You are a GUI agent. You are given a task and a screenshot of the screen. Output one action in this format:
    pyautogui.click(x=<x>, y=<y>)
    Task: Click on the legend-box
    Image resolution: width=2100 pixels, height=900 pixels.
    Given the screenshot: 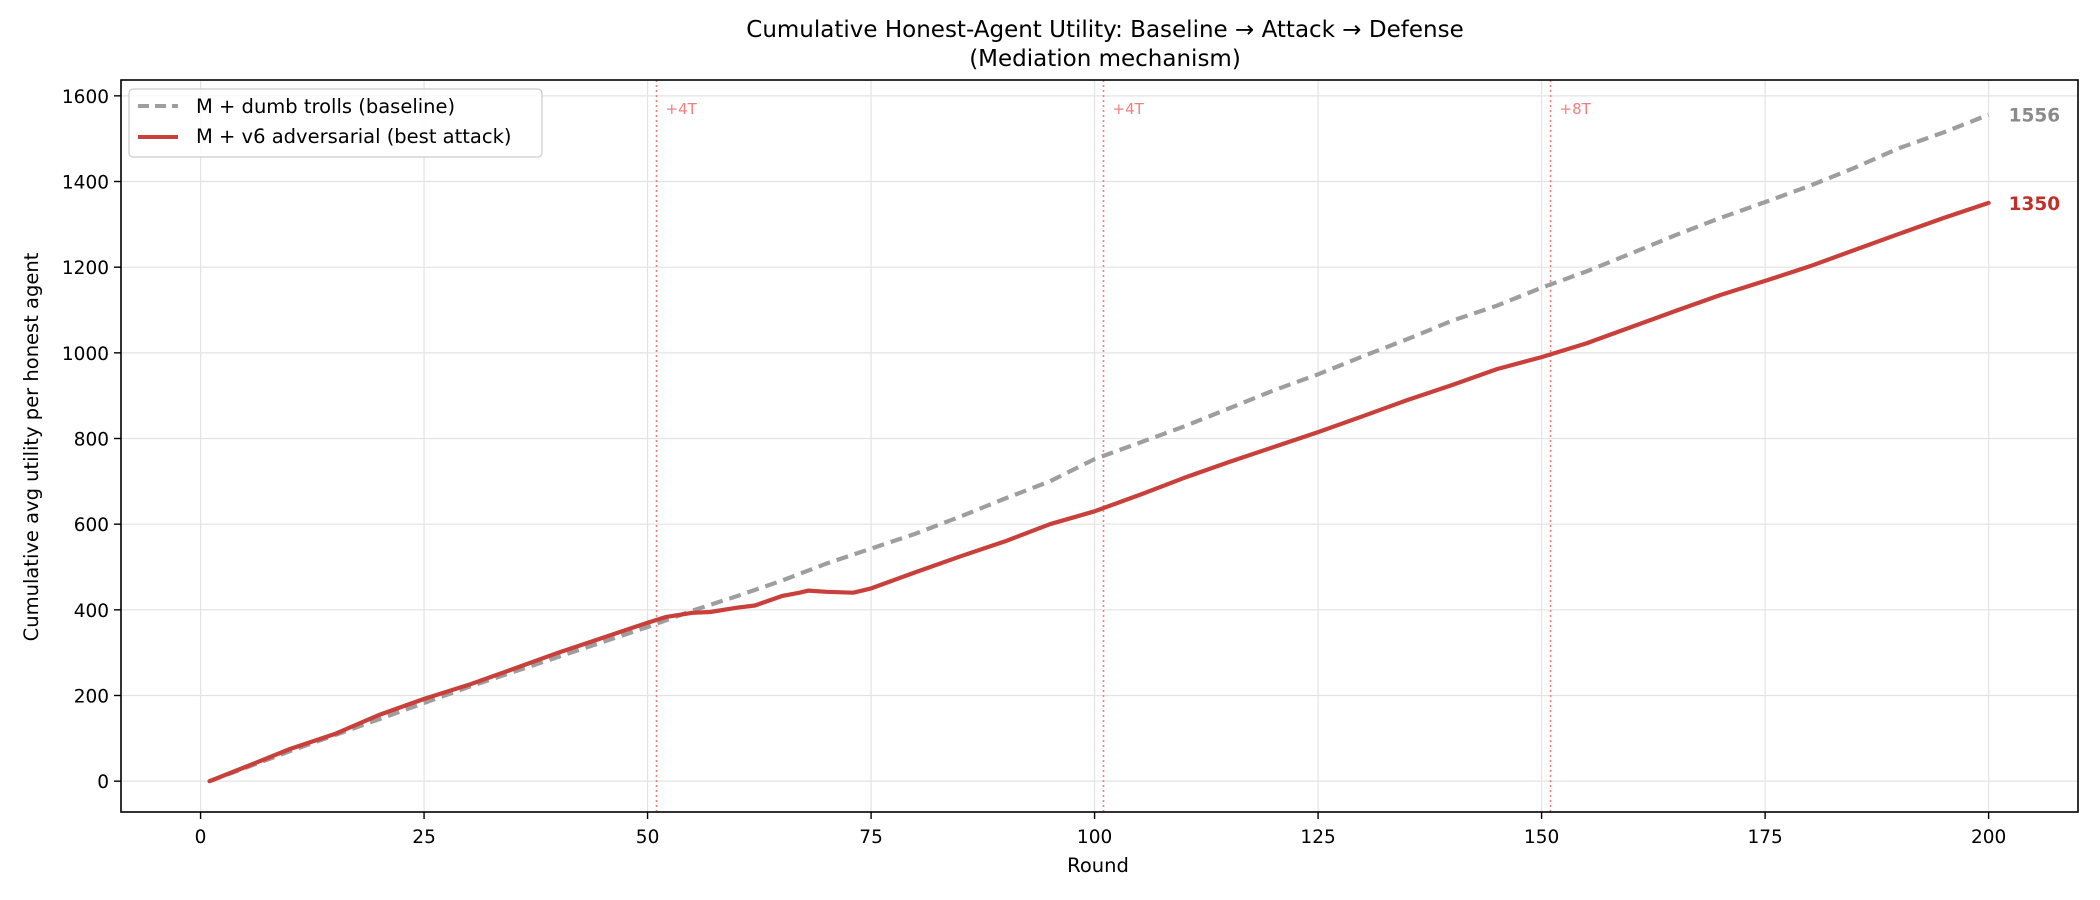 What is the action you would take?
    pyautogui.click(x=335, y=123)
    